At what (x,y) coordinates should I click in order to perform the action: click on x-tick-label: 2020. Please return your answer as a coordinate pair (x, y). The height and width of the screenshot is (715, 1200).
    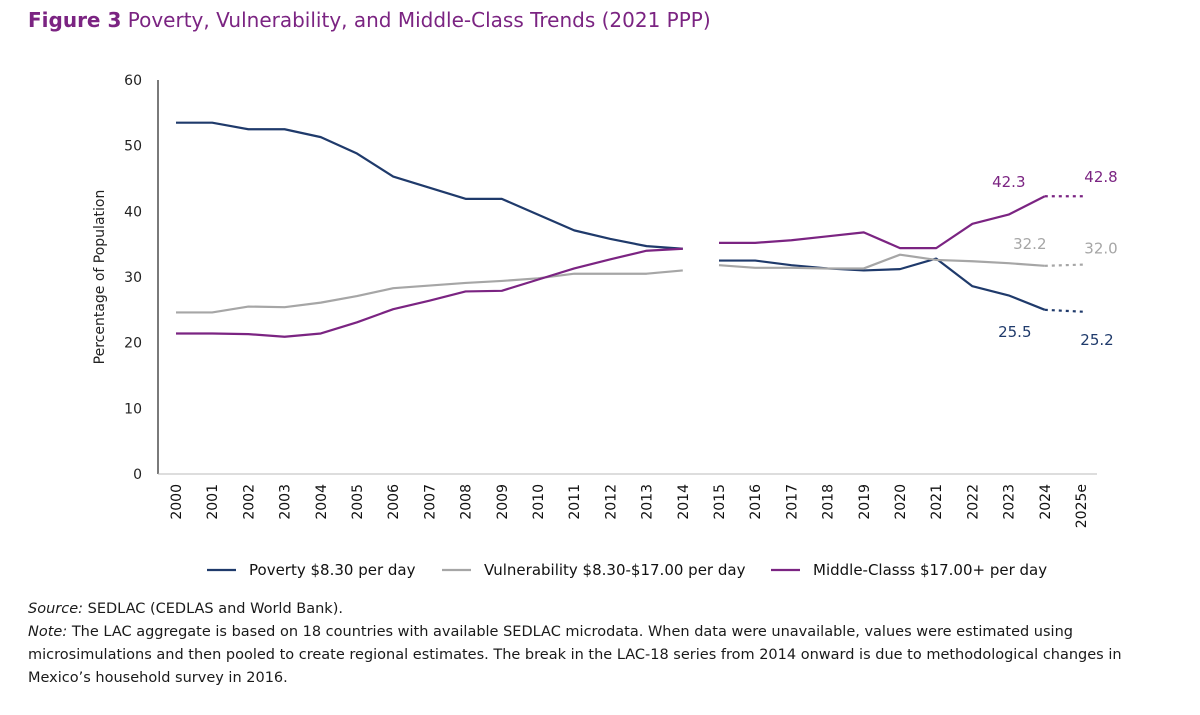
    Looking at the image, I should click on (901, 502).